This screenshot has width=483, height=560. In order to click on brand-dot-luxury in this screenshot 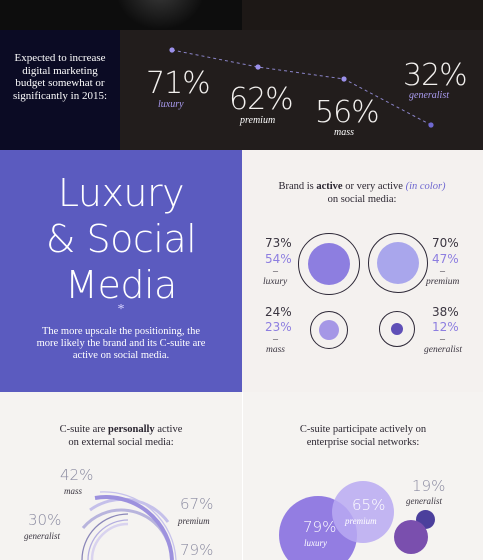, I will do `click(329, 264)`.